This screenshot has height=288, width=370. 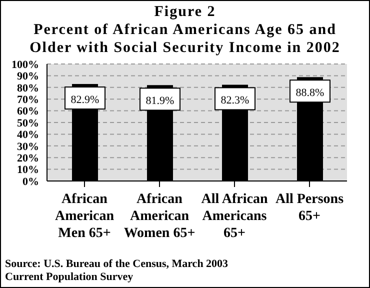 I want to click on data-label: 82.9%, so click(x=85, y=100).